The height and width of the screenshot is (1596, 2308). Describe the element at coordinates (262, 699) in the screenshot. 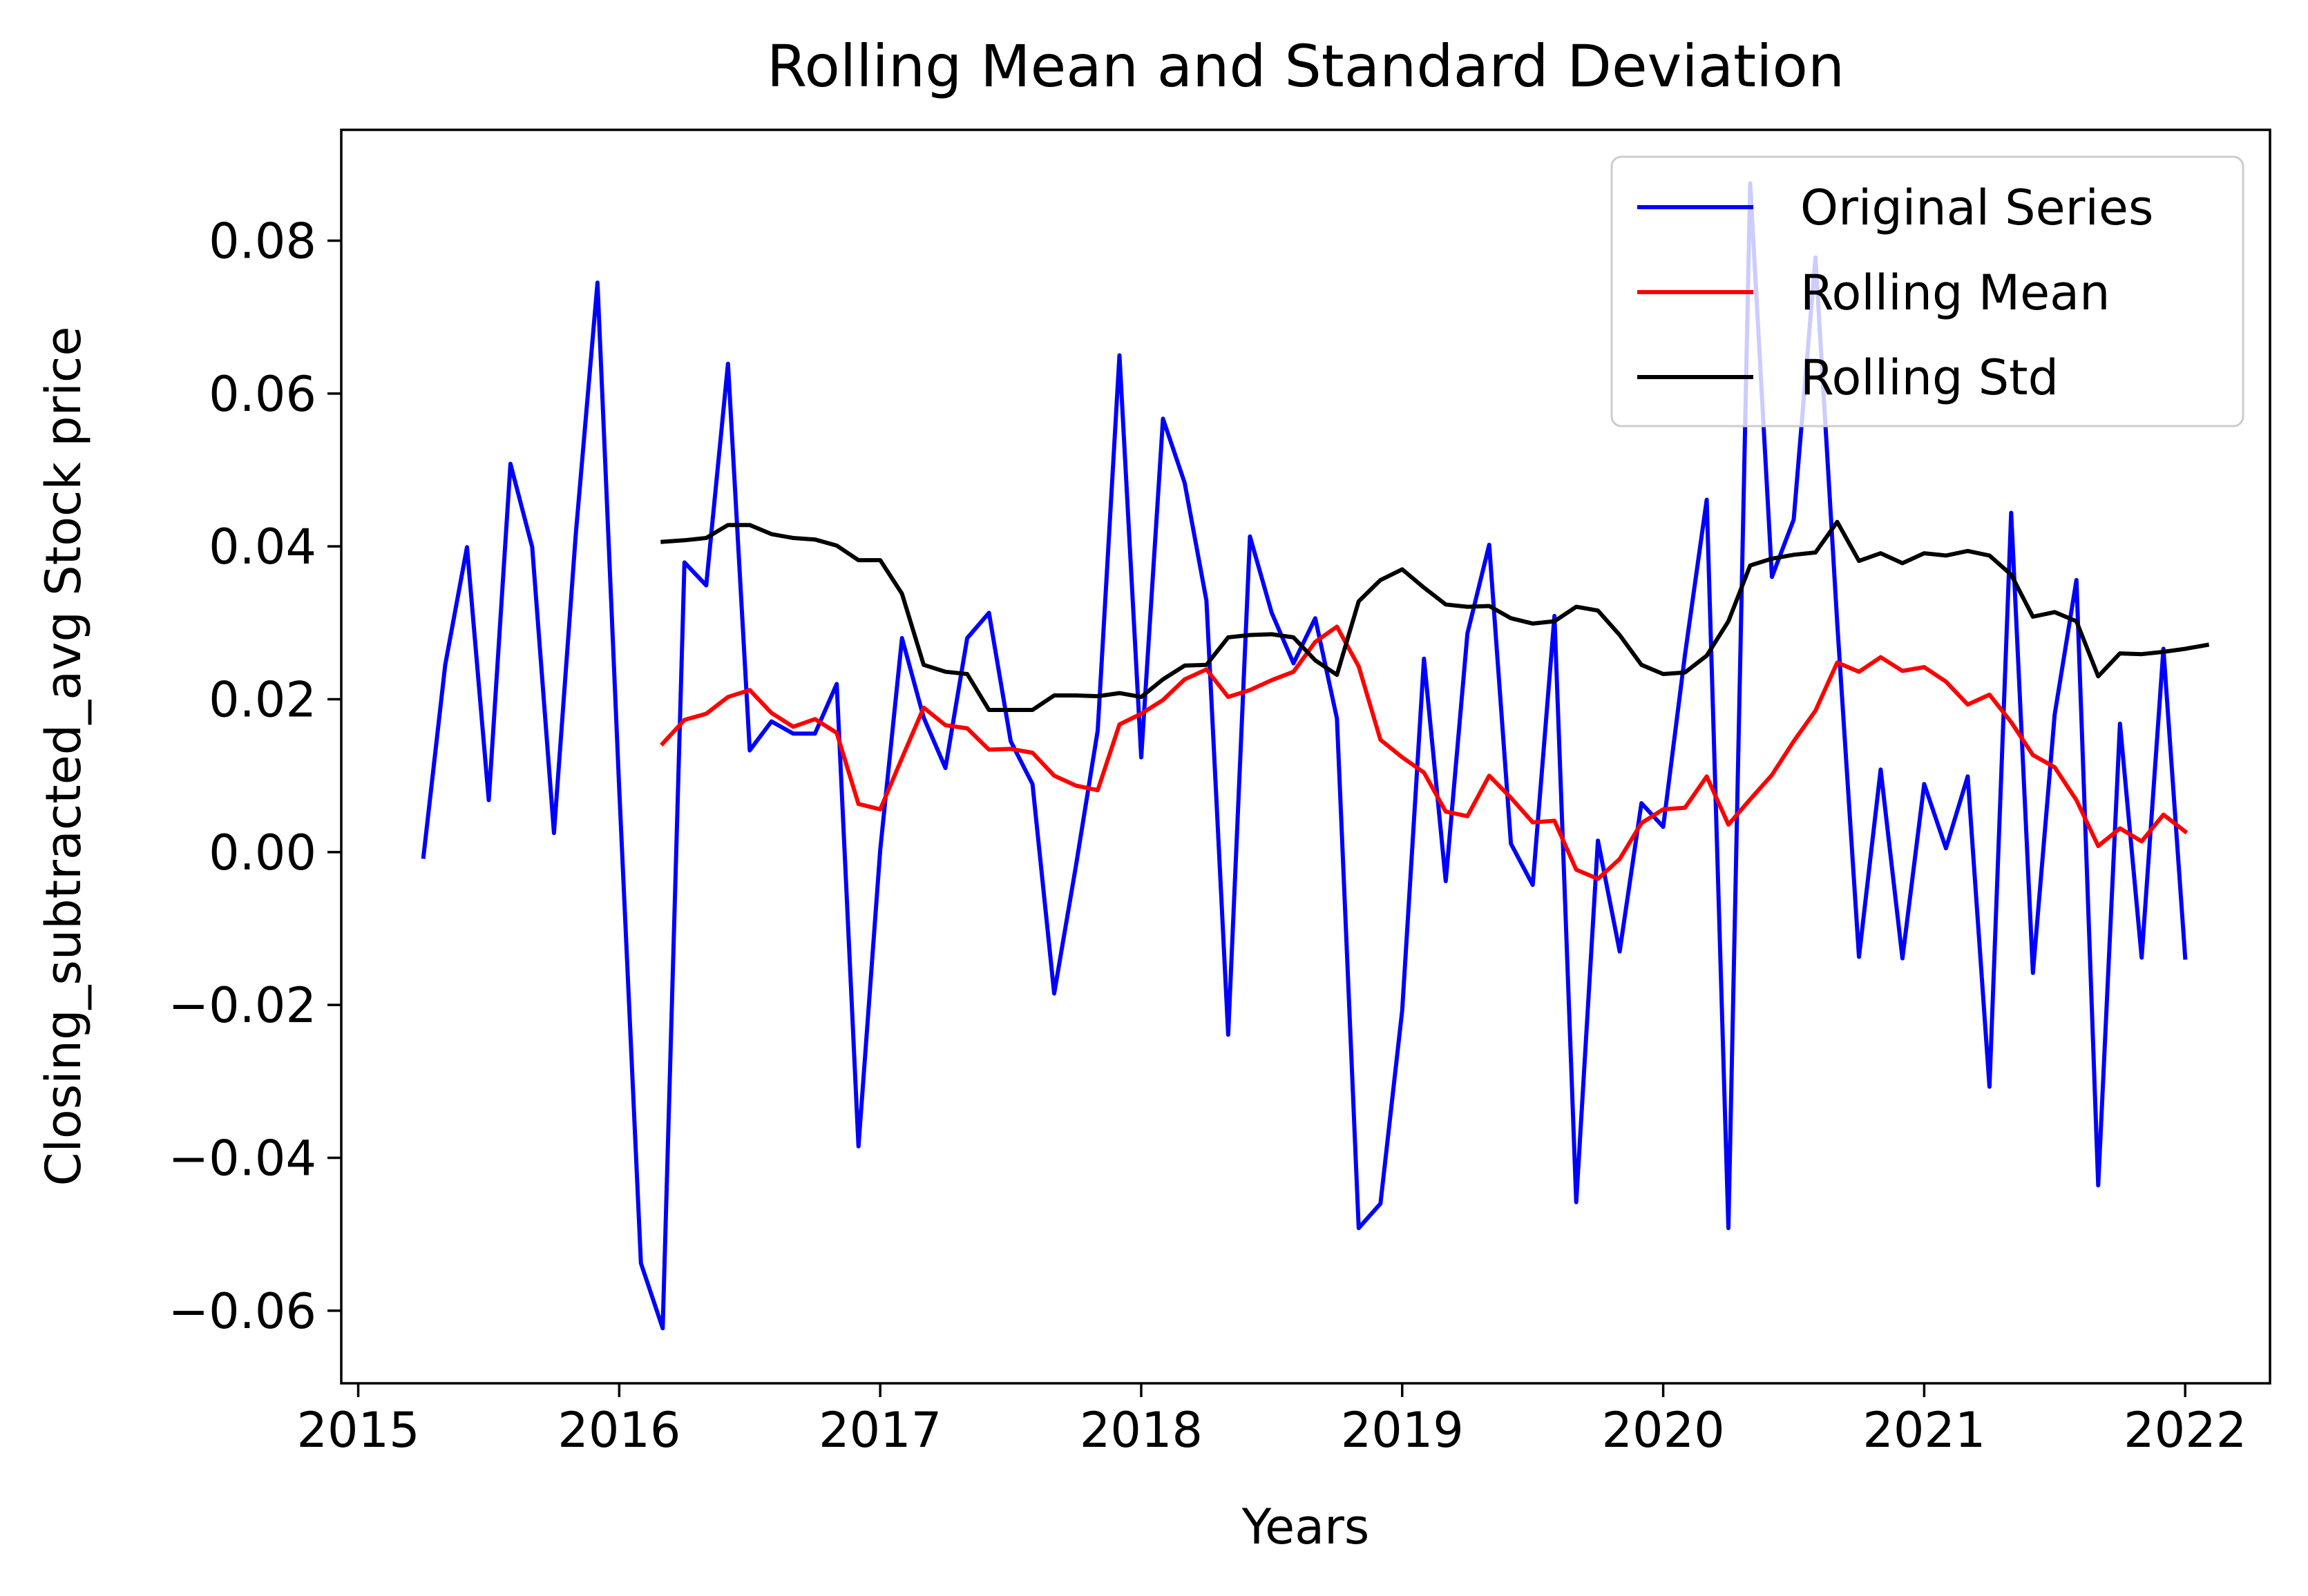

I see `y-tick-label: 0.02` at that location.